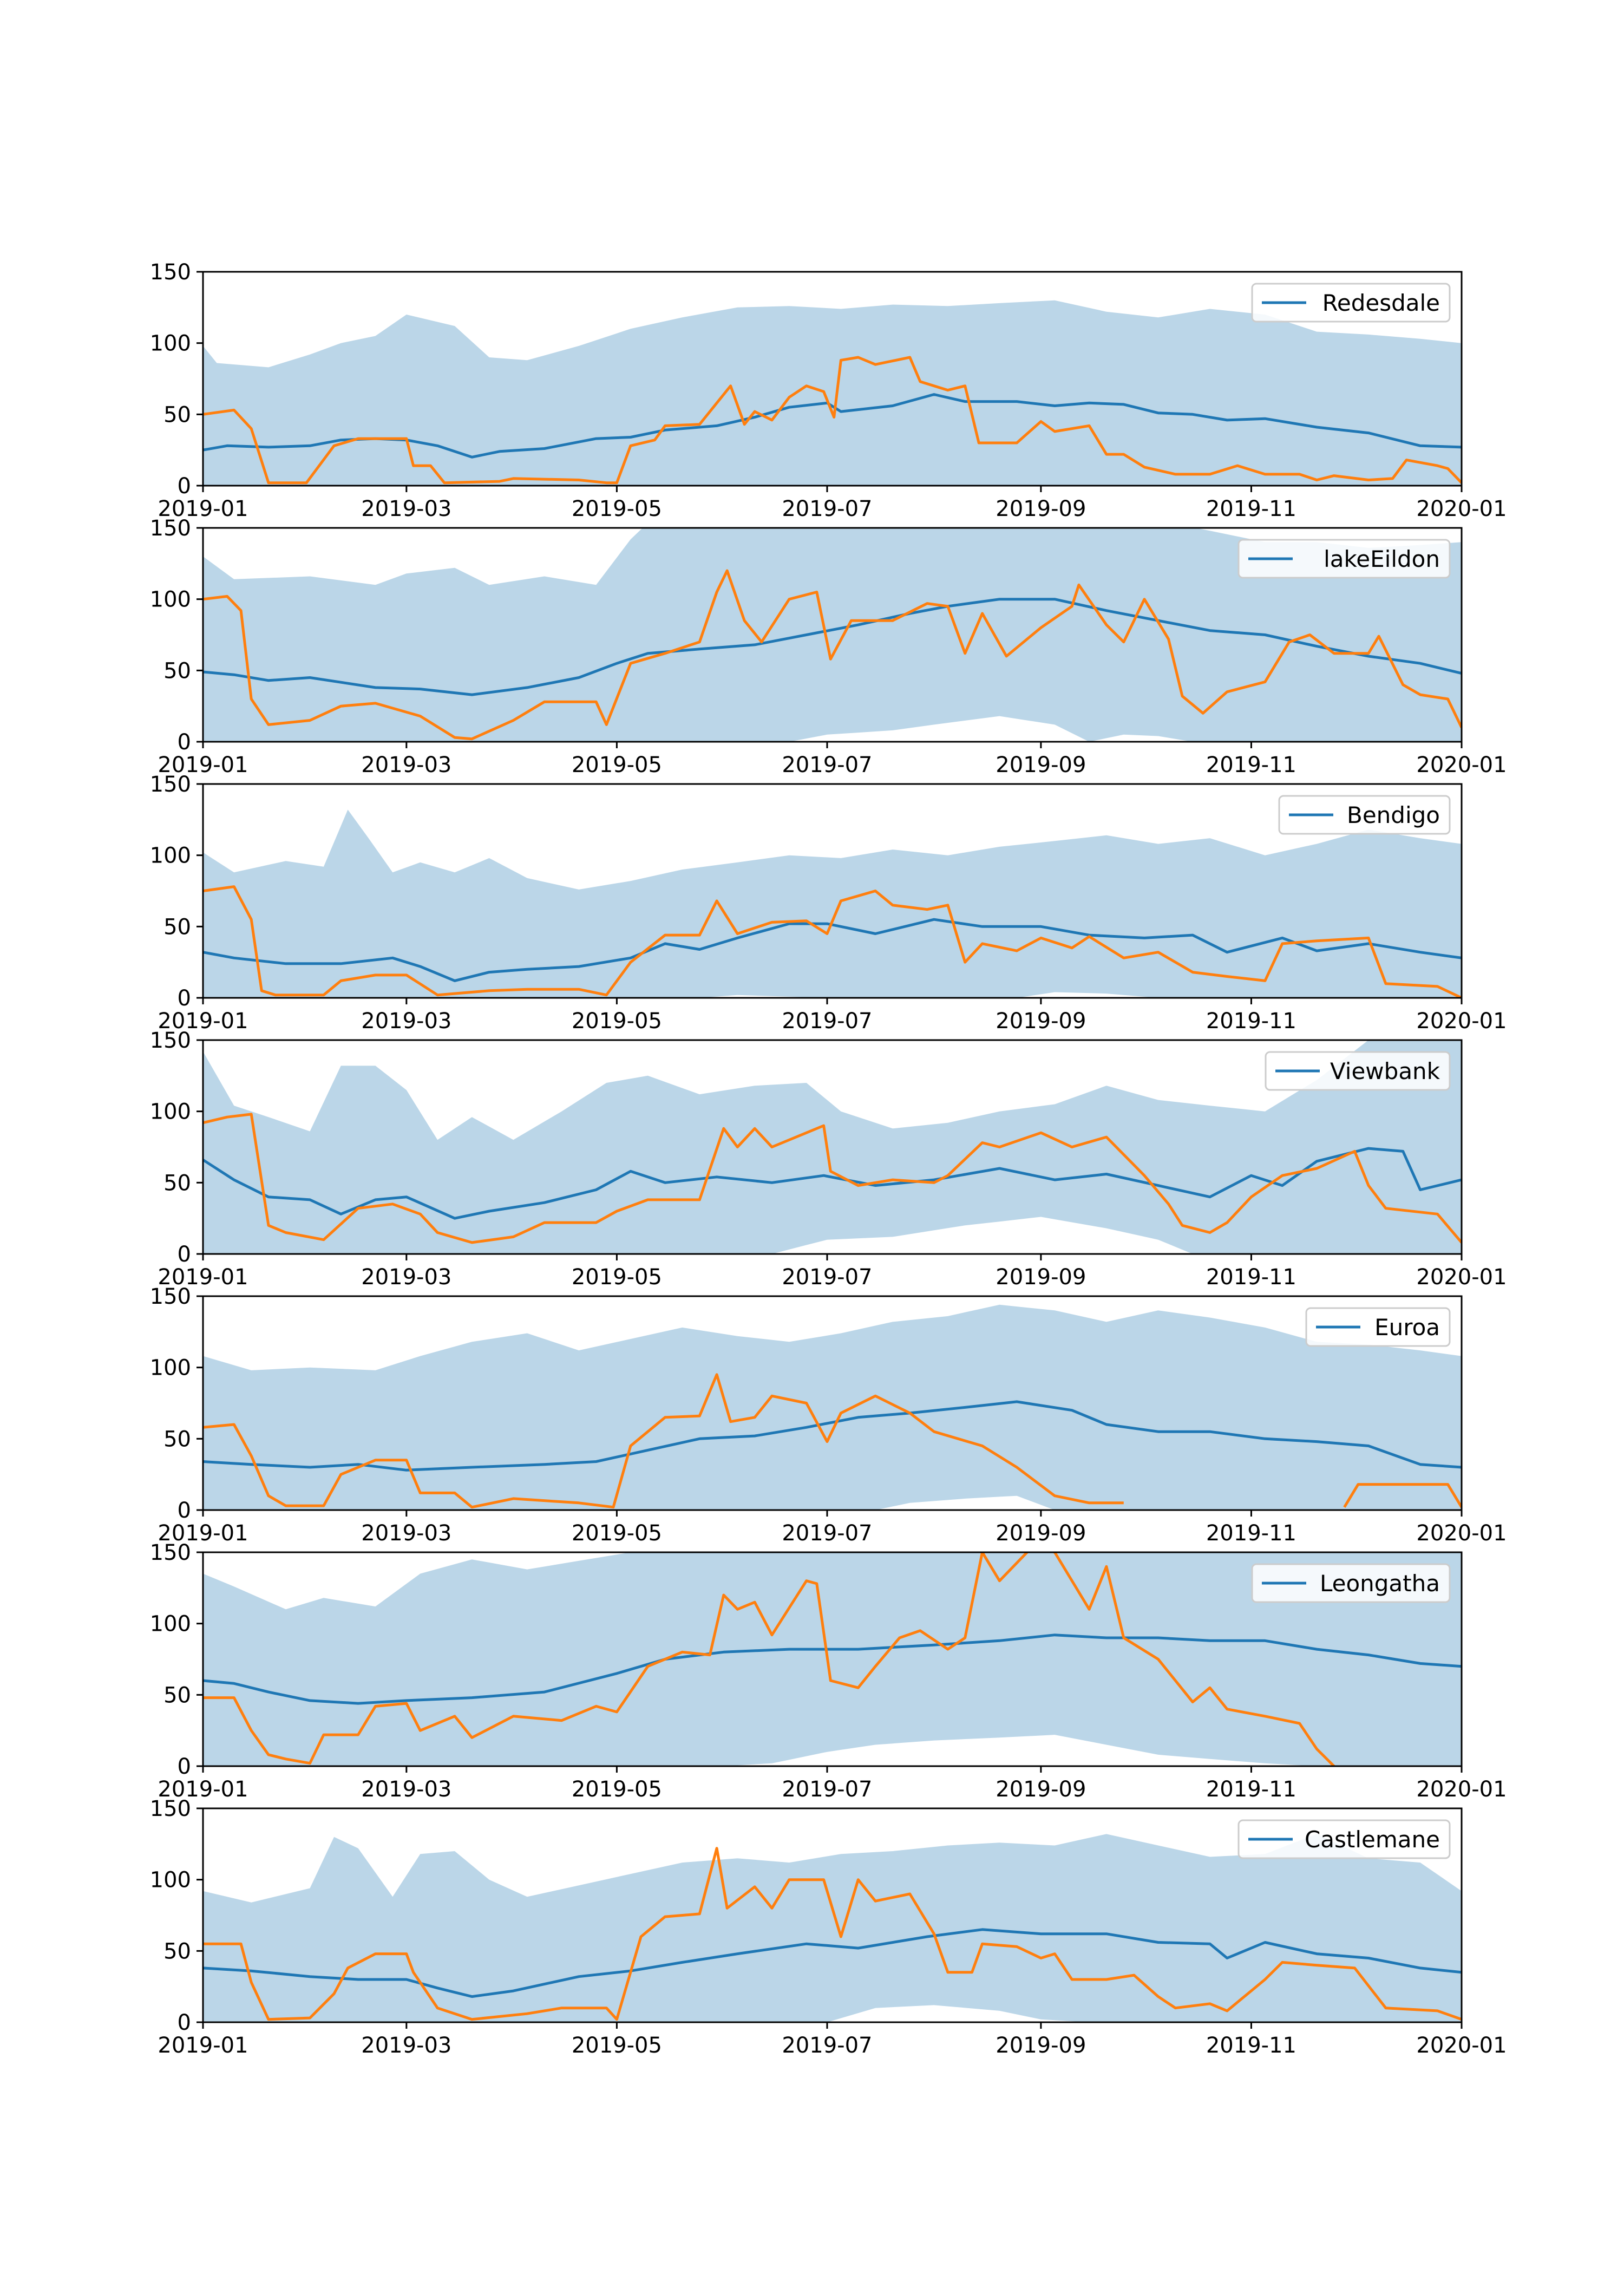 The width and height of the screenshot is (1624, 2274). Describe the element at coordinates (1372, 1840) in the screenshot. I see `legend-label: Castlemane` at that location.